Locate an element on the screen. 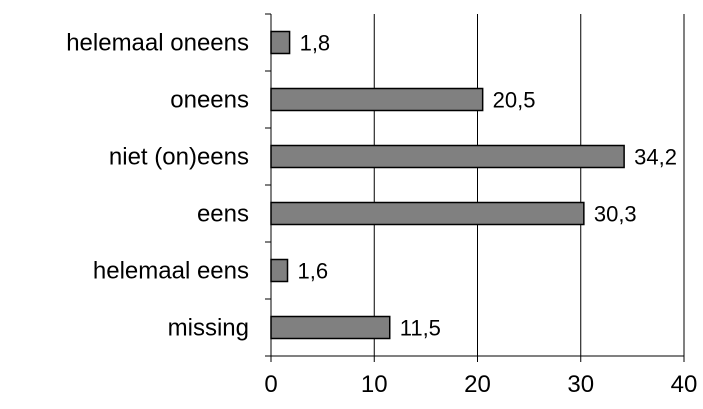 The image size is (703, 409). data-label-1: 20,5 is located at coordinates (514, 100).